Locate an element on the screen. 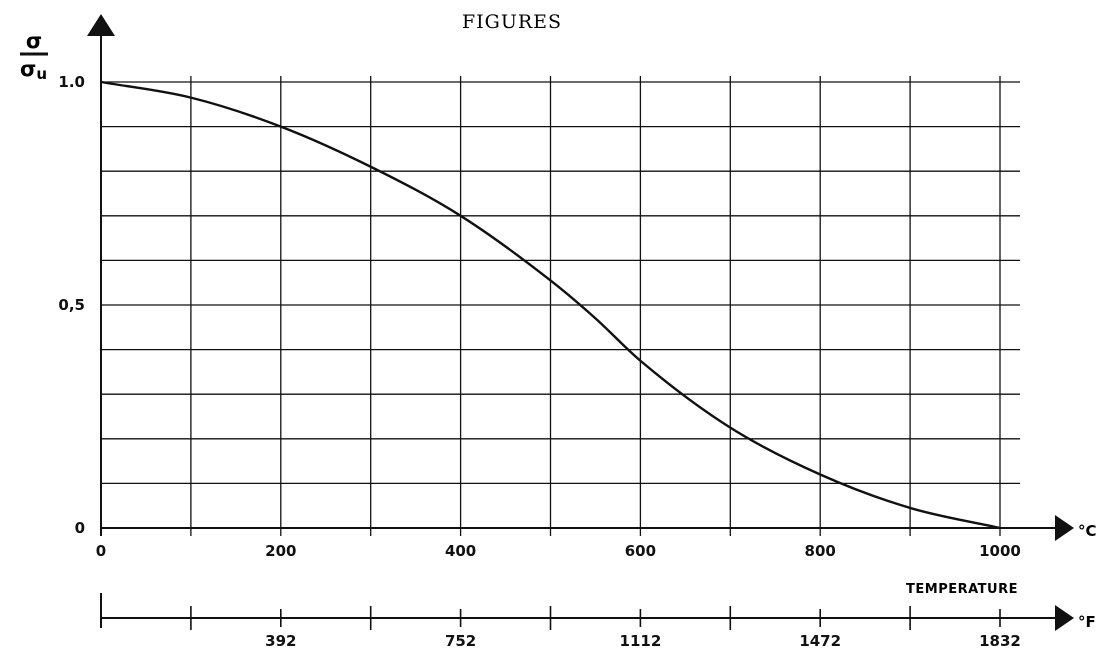  x-axis-title: TEMPERATURE is located at coordinates (962, 589).